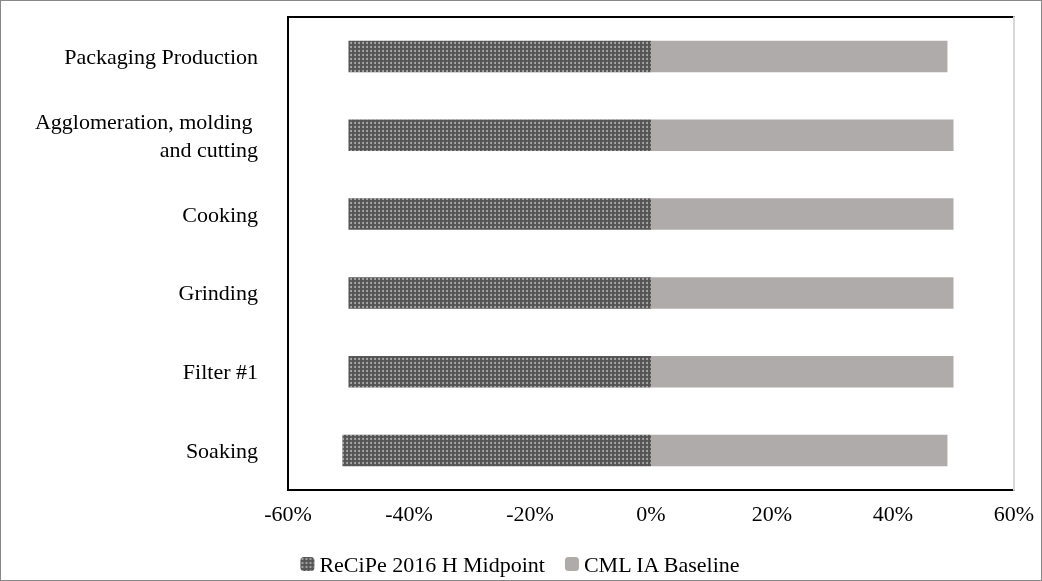 This screenshot has width=1042, height=581. What do you see at coordinates (432, 564) in the screenshot?
I see `legend-label: ReCiPe 2016 H Midpoint` at bounding box center [432, 564].